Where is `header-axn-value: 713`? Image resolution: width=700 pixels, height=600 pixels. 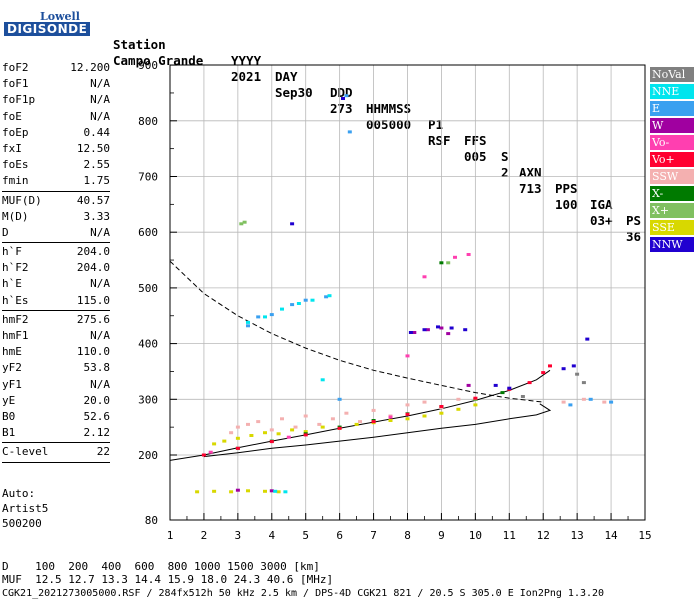
header-axn-value: 713 is located at coordinates (530, 188).